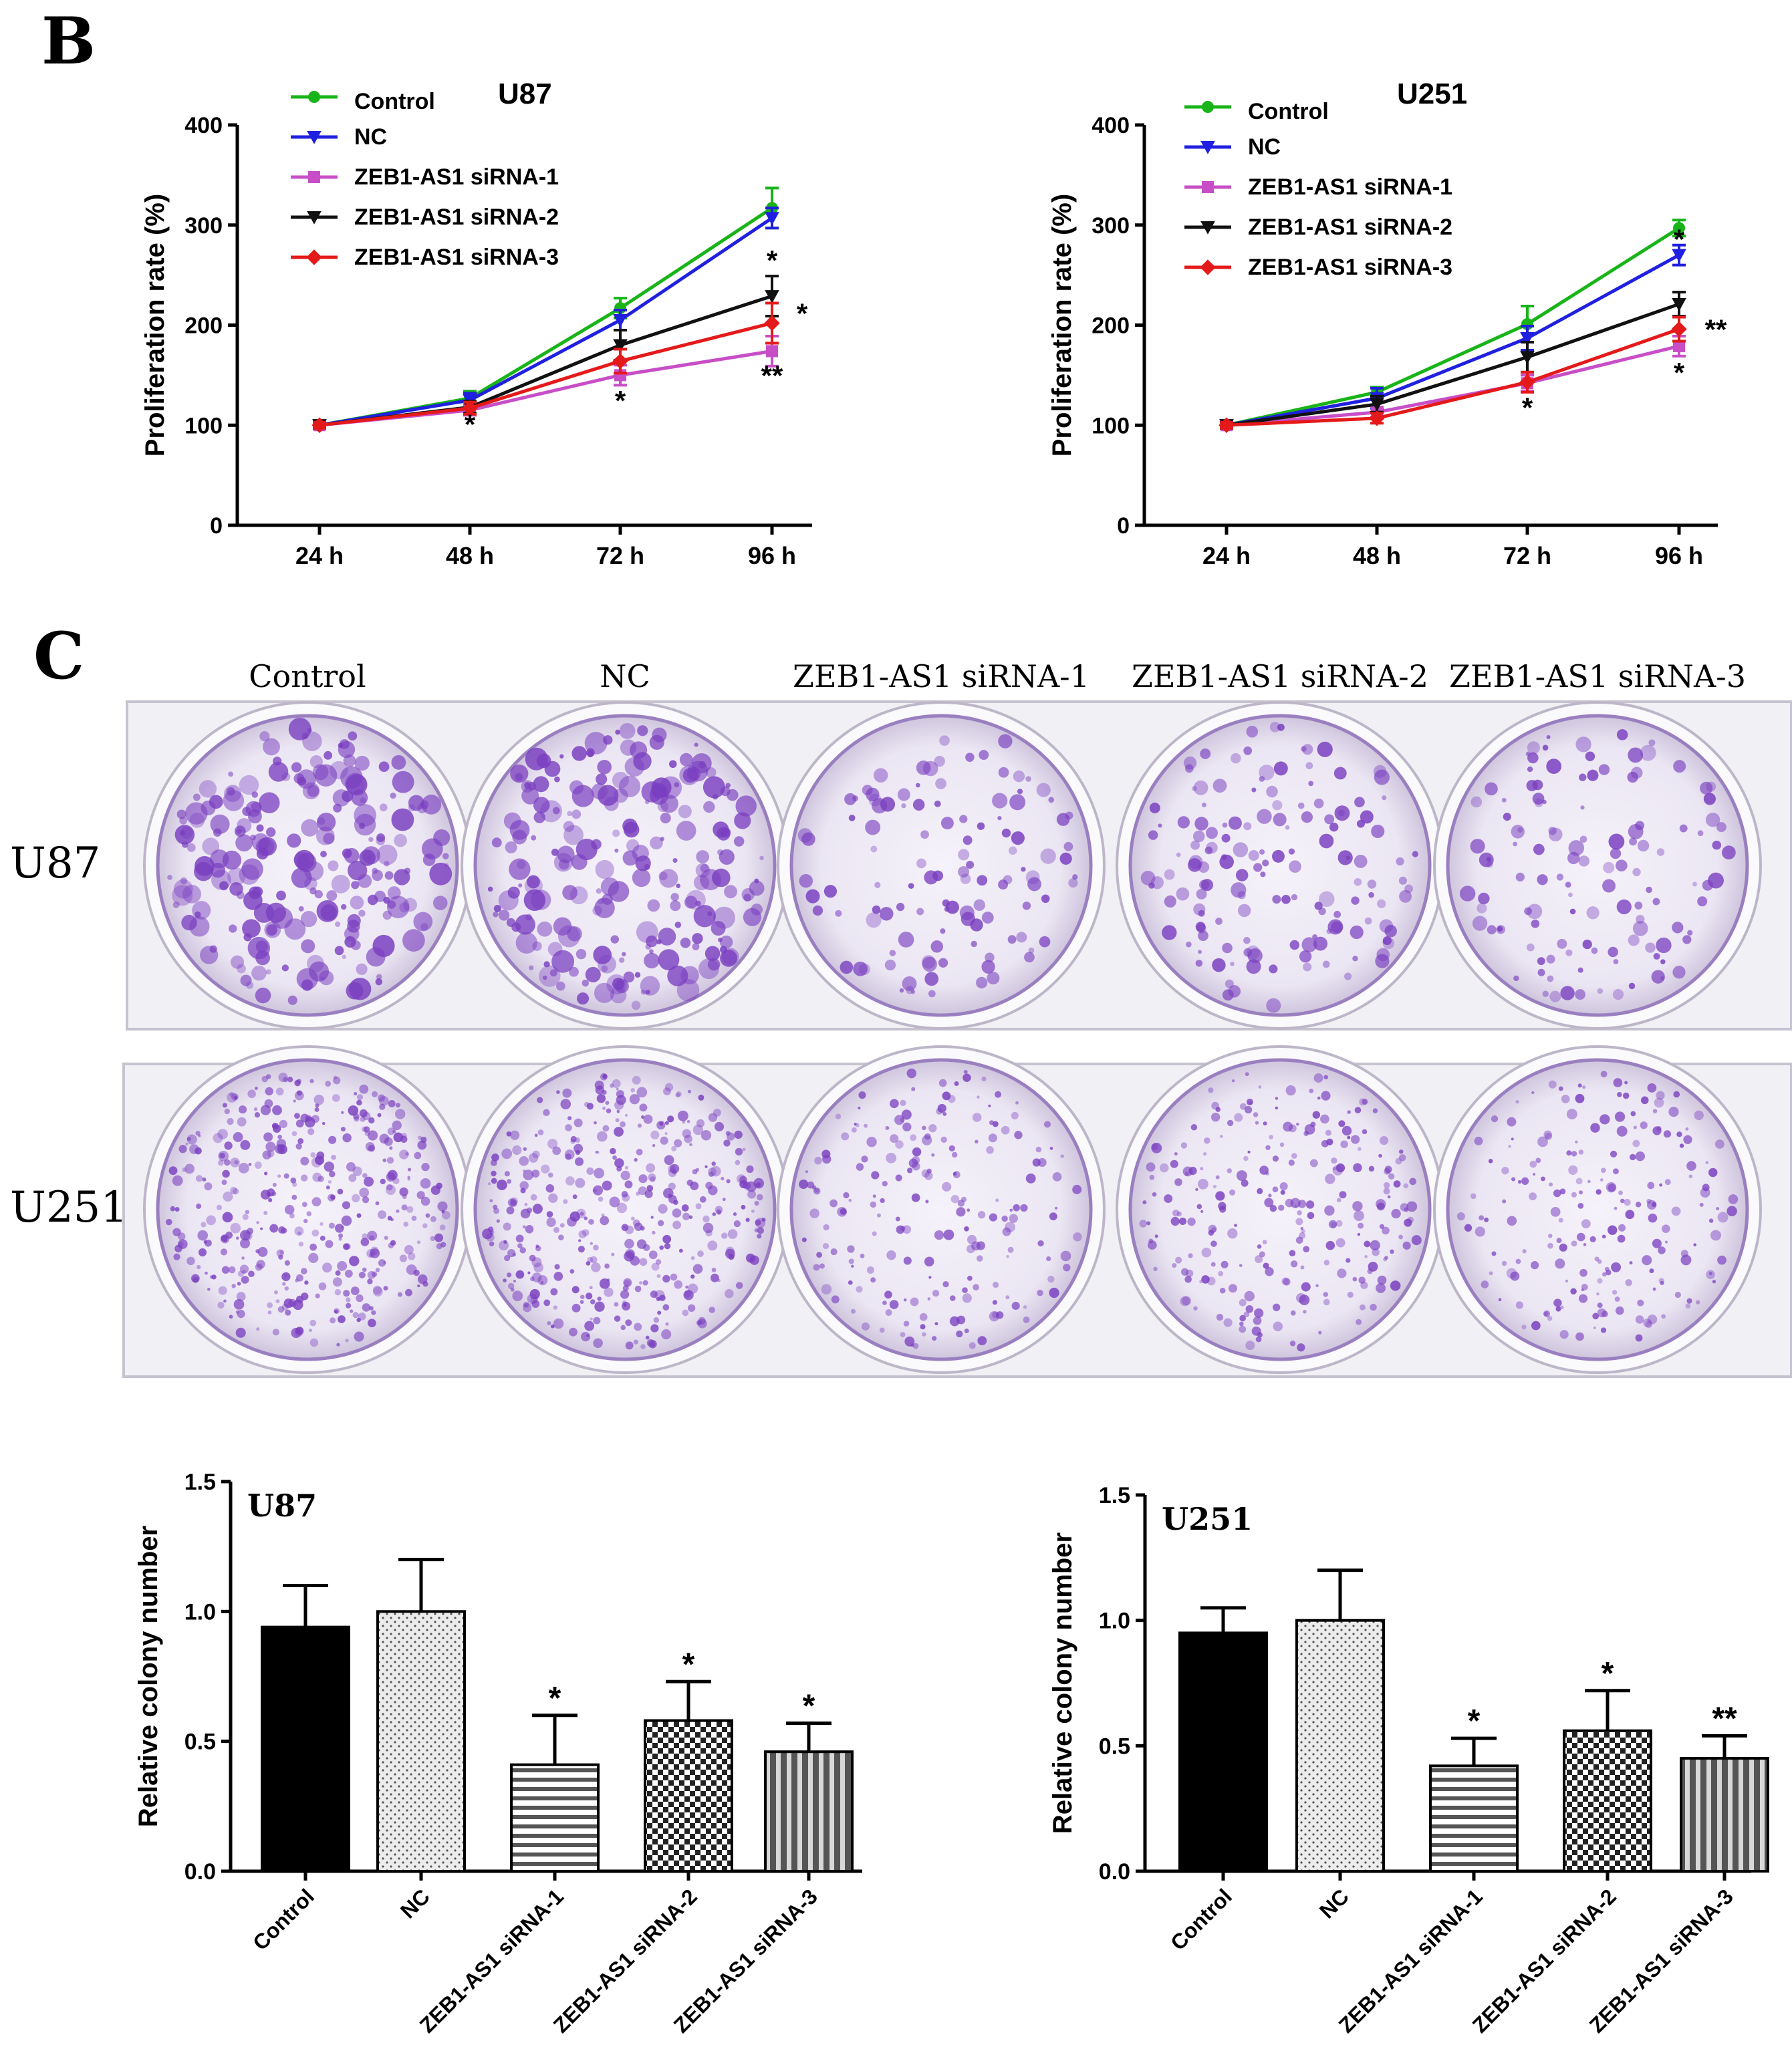 This screenshot has height=2057, width=1792. I want to click on bar, so click(1724, 1815).